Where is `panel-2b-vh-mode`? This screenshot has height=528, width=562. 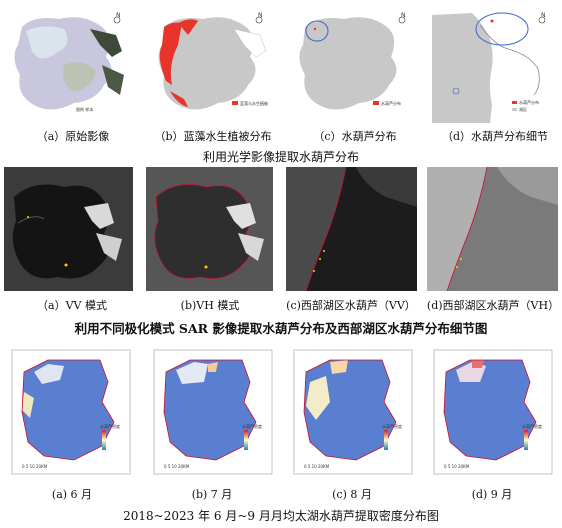
panel-2b-vh-mode is located at coordinates (209, 229).